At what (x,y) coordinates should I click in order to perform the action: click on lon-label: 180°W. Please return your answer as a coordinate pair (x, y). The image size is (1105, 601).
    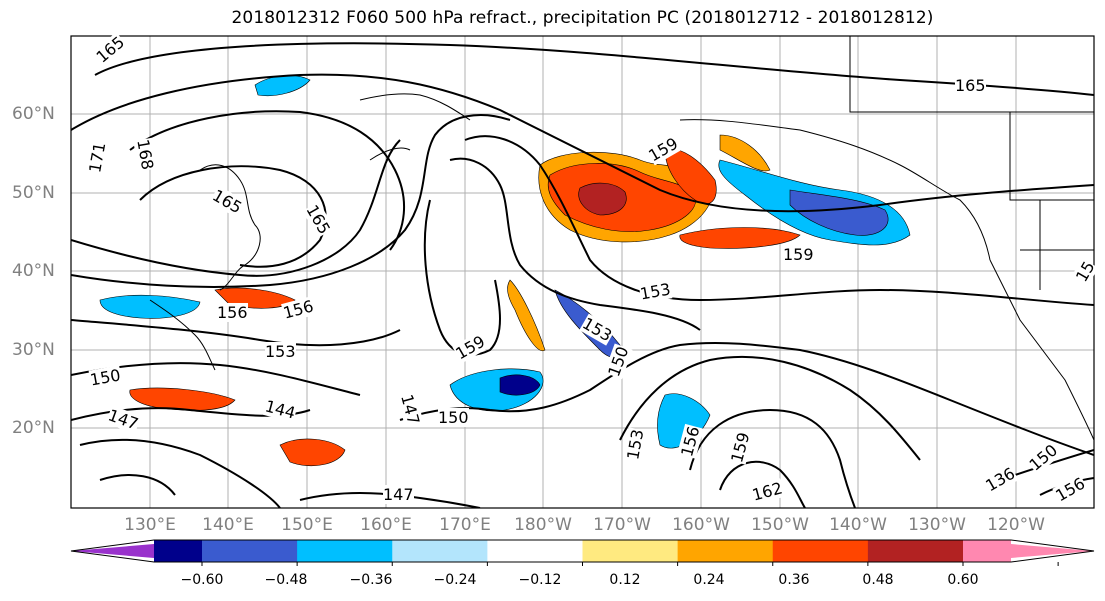
    Looking at the image, I should click on (543, 525).